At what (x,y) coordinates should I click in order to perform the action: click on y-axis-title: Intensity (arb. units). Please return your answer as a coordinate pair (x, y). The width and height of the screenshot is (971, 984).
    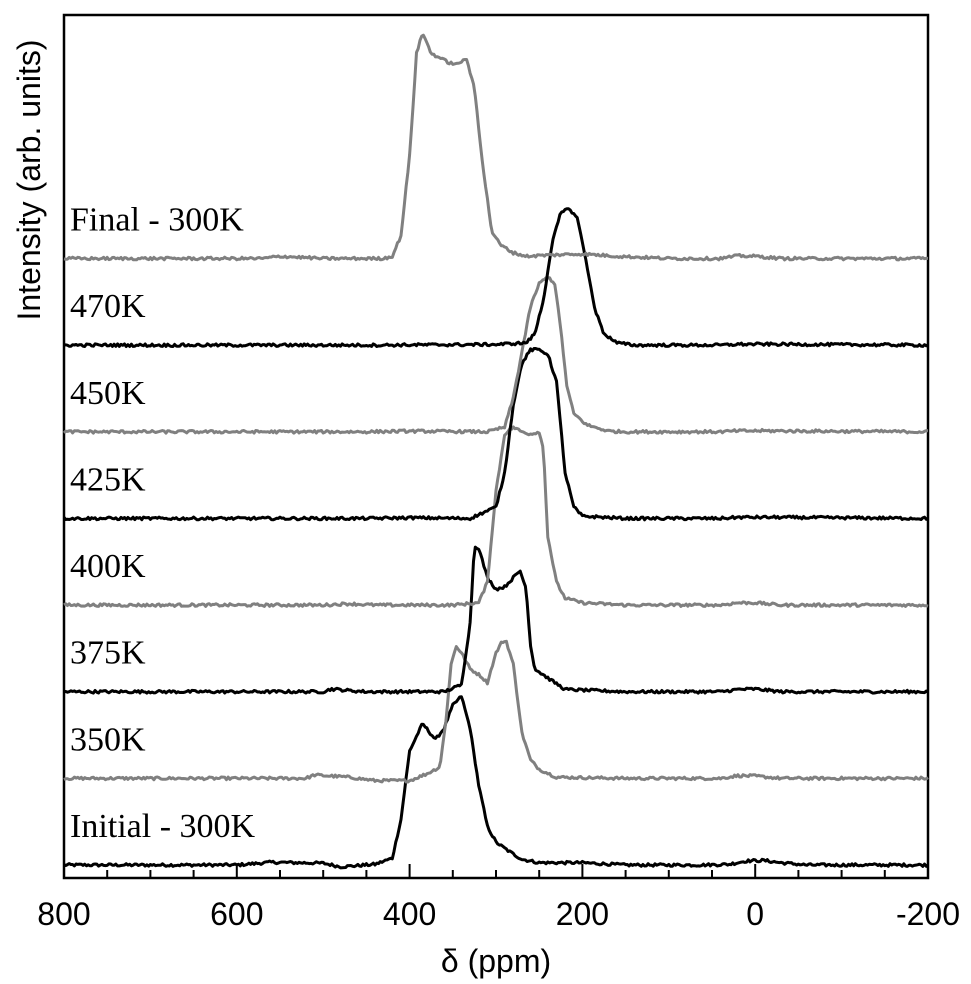
    Looking at the image, I should click on (29, 180).